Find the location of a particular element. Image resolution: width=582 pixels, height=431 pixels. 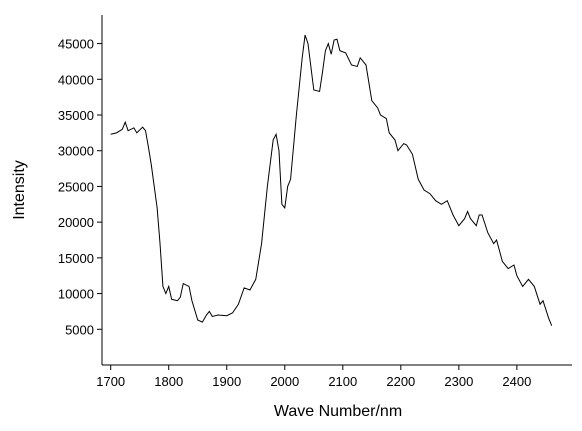

x-tick-label: 2400 is located at coordinates (516, 381).